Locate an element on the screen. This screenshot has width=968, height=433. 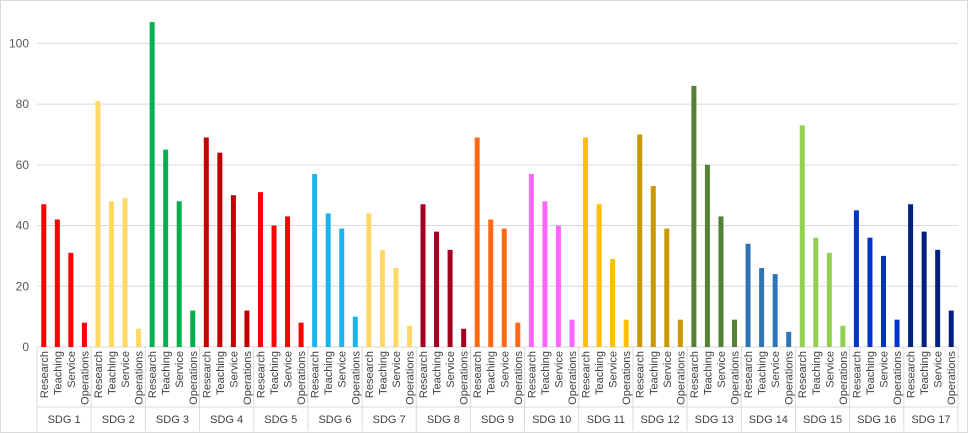
group-label: SDG 6 is located at coordinates (334, 420).